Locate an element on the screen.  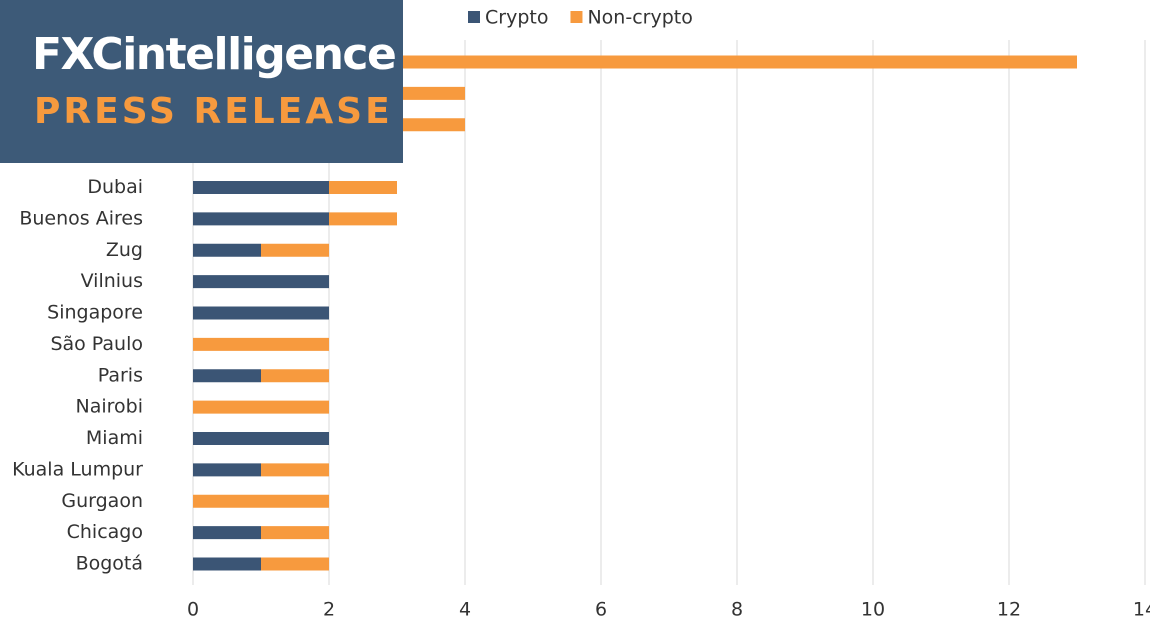
x-tick-label: 0 is located at coordinates (193, 610).